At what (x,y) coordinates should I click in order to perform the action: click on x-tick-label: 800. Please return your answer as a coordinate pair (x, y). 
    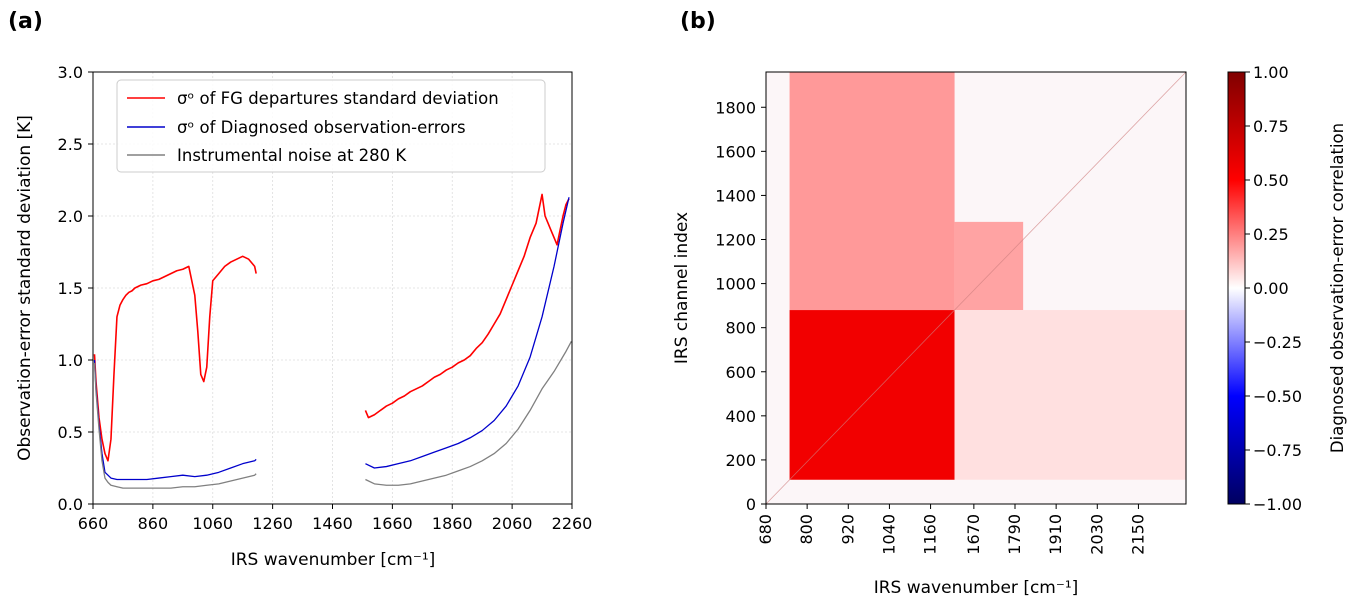
    Looking at the image, I should click on (806, 529).